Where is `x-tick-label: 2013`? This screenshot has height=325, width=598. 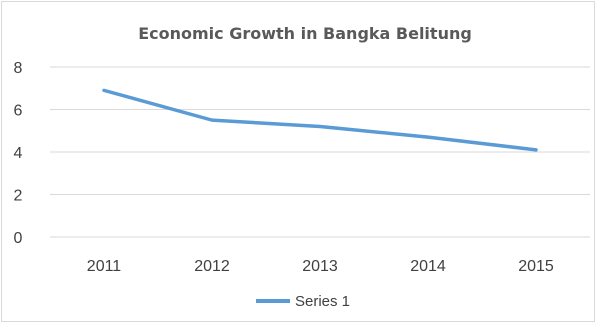 x-tick-label: 2013 is located at coordinates (320, 266).